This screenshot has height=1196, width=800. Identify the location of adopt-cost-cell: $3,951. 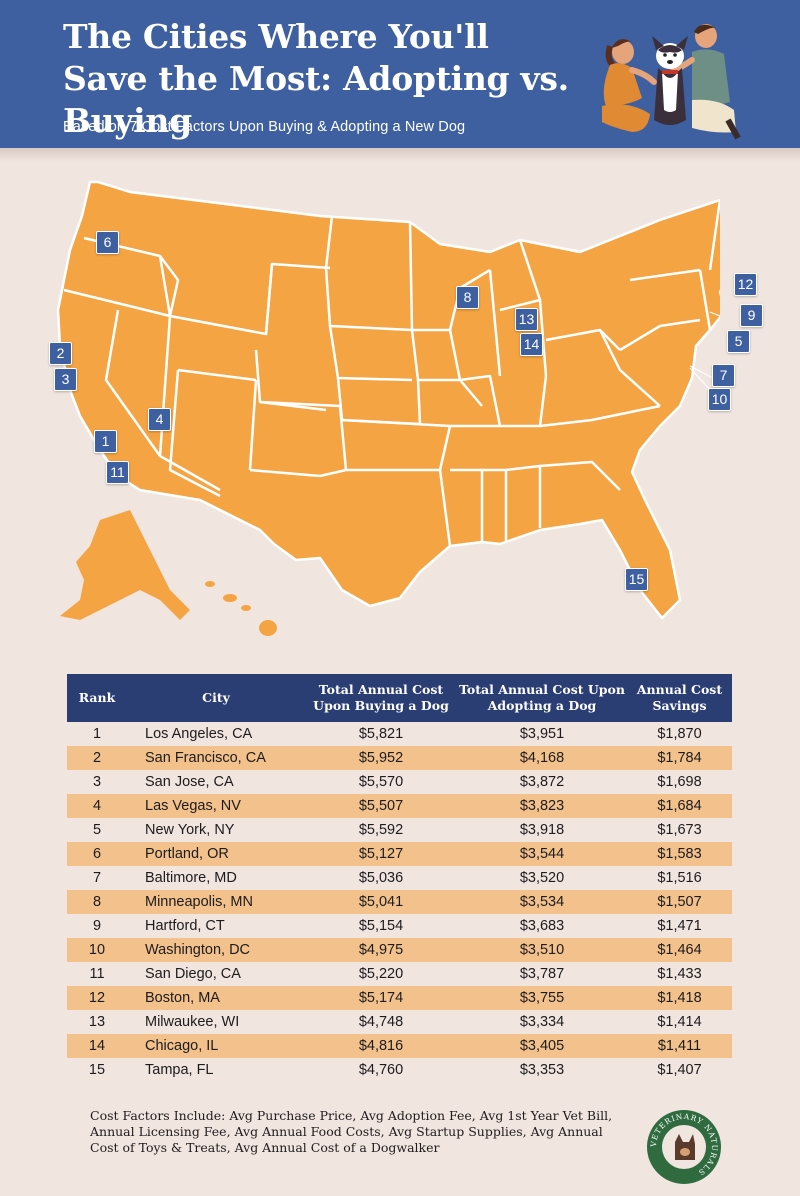
(542, 734).